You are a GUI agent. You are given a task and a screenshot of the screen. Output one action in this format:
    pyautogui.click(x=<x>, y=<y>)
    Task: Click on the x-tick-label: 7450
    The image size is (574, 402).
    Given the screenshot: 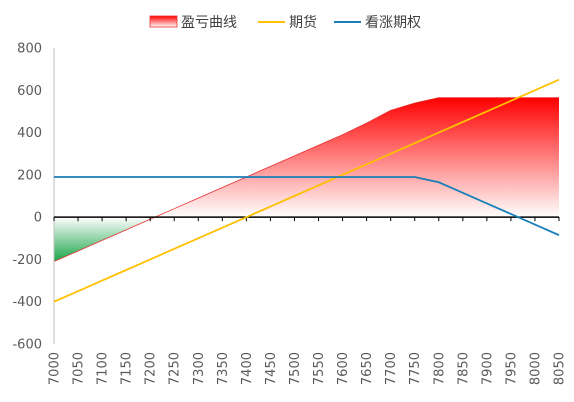 What is the action you would take?
    pyautogui.click(x=271, y=368)
    